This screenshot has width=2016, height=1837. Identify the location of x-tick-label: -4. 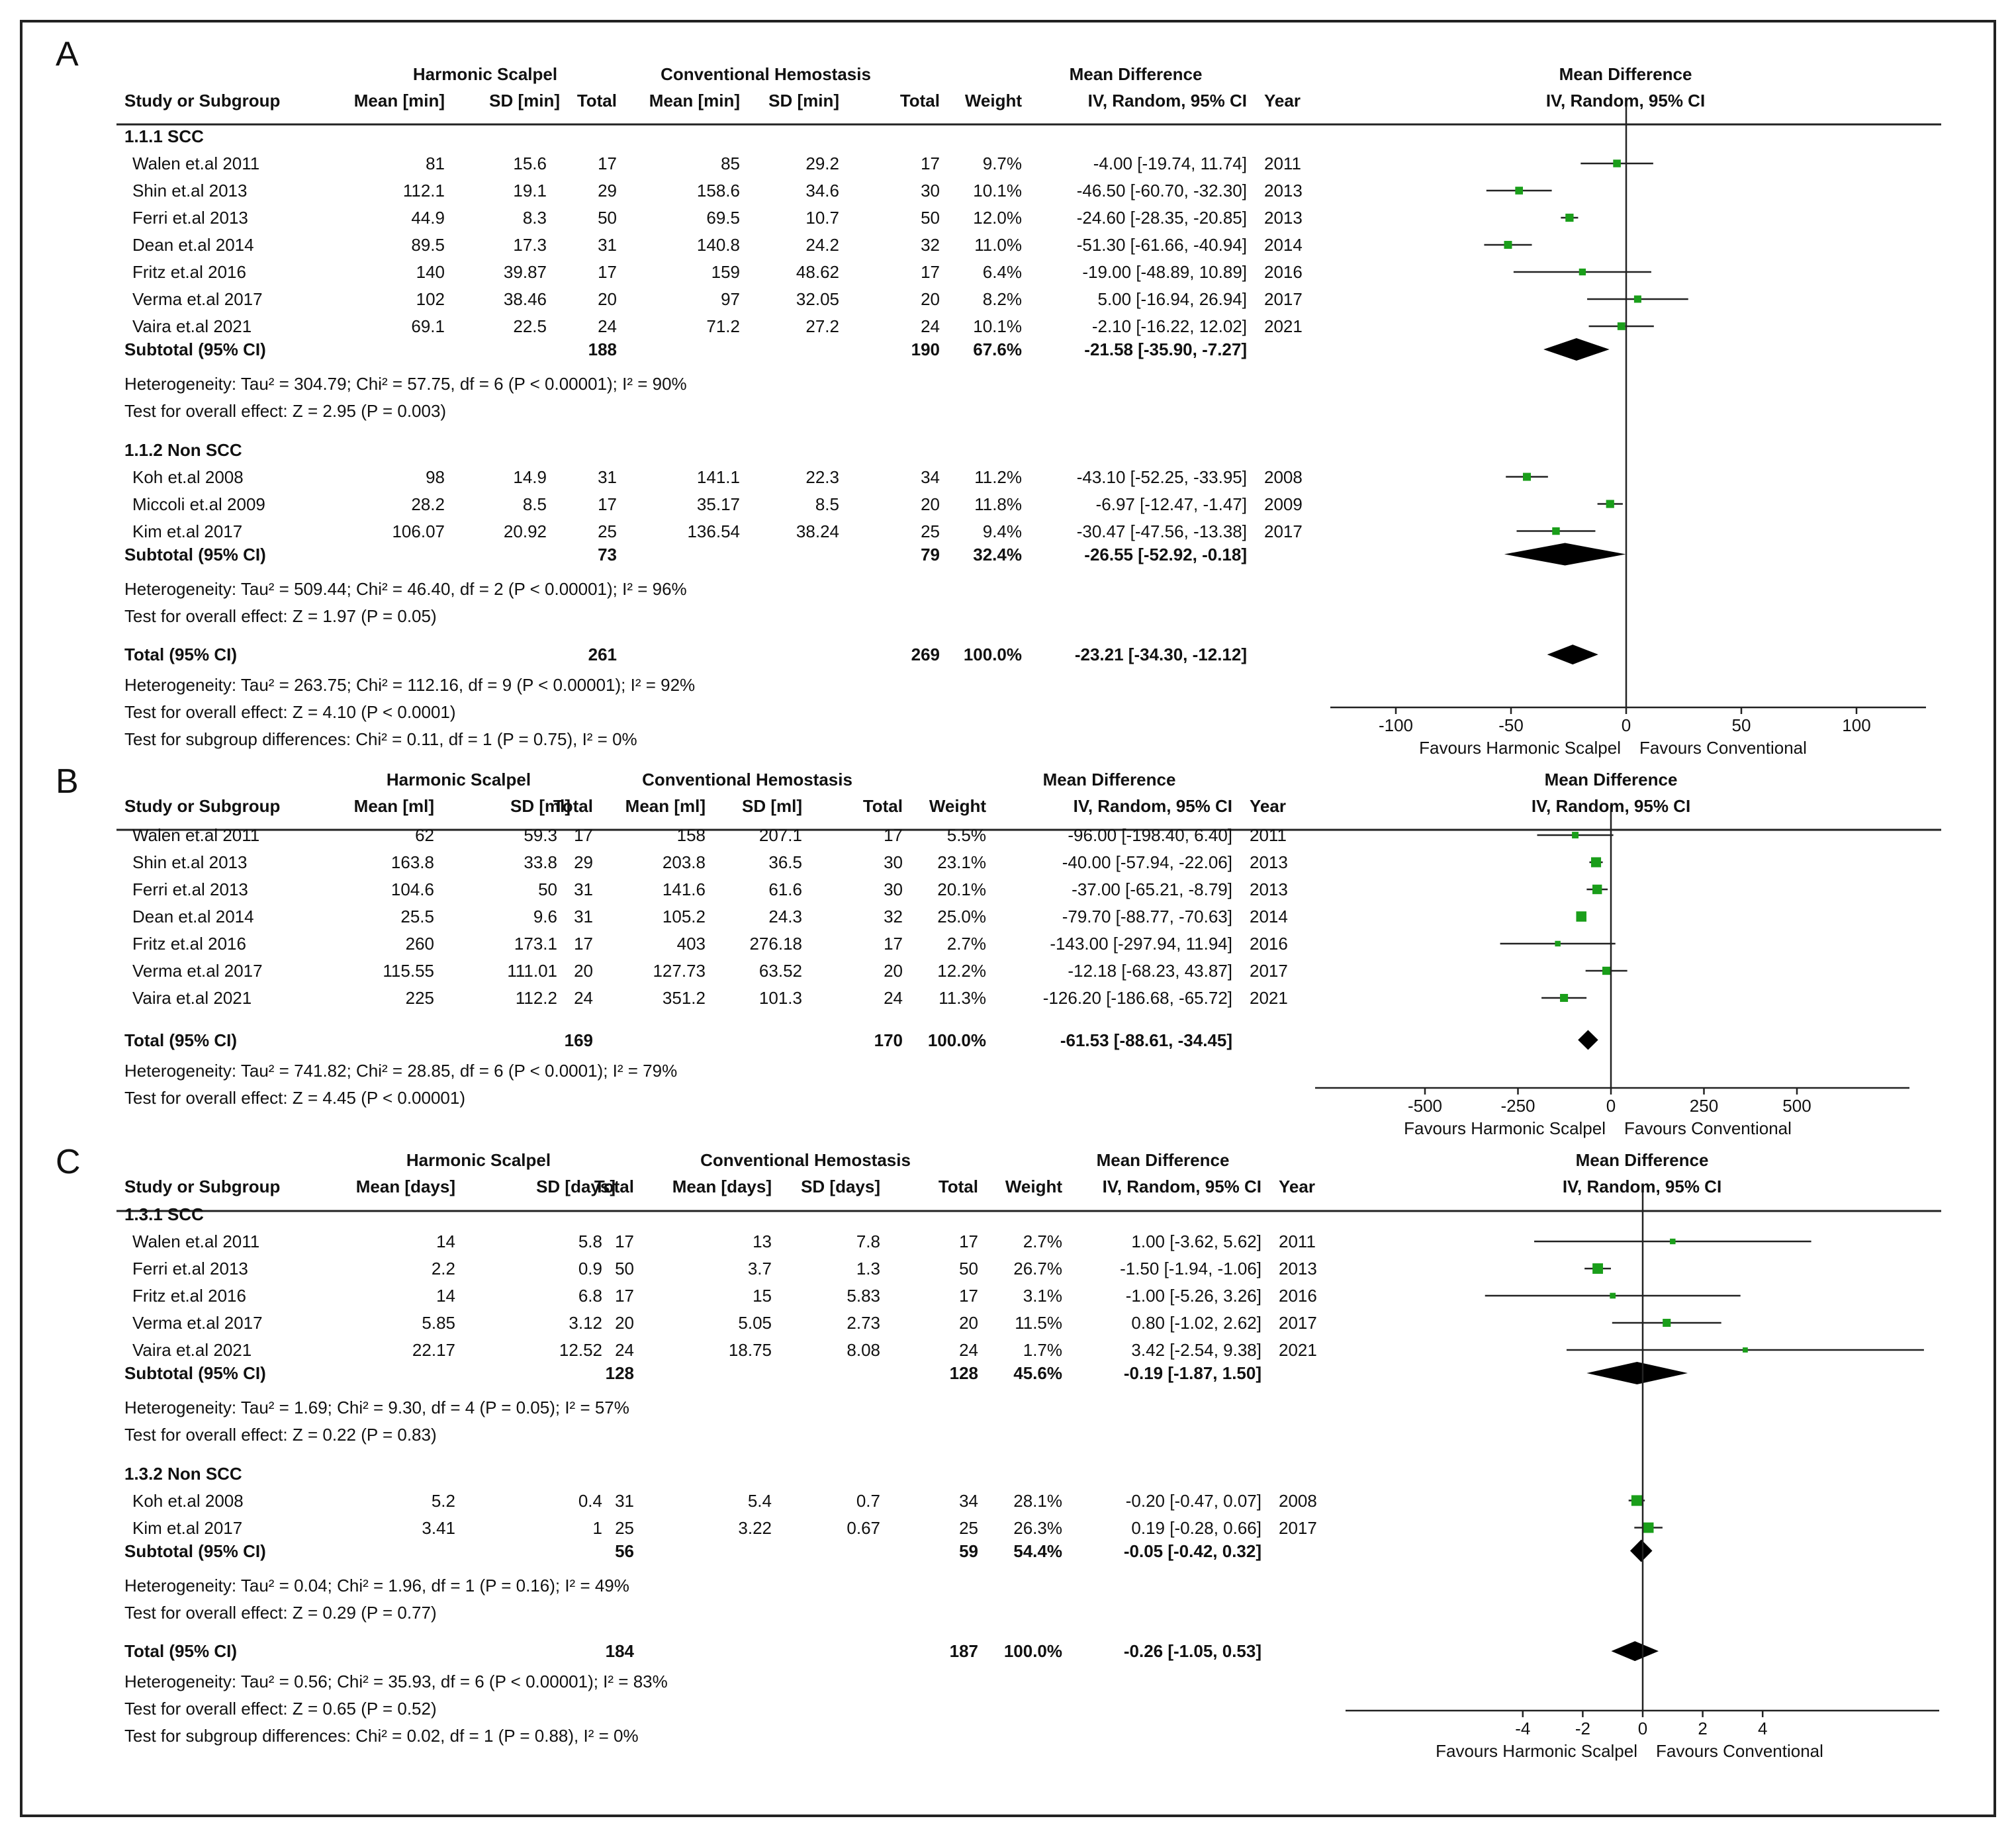
(1523, 1729).